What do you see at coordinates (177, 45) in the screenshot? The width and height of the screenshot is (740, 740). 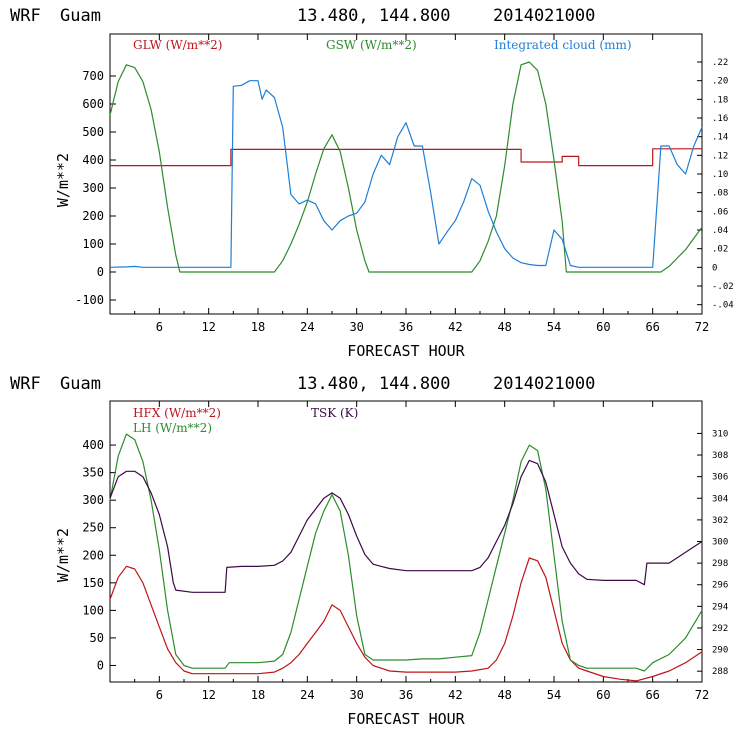 I see `legend-glw: GLW (W/m**2)` at bounding box center [177, 45].